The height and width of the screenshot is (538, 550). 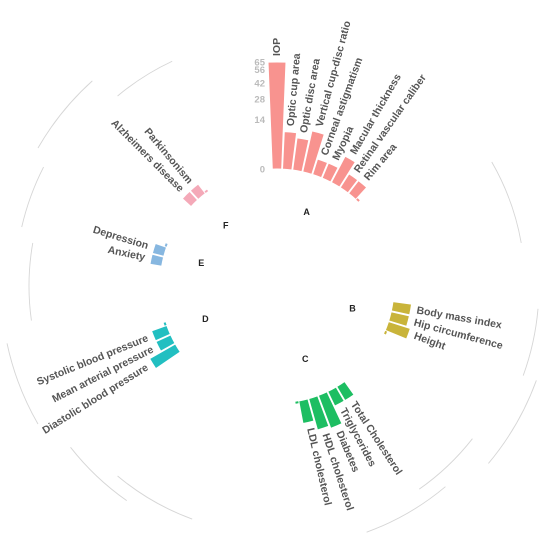 What do you see at coordinates (397, 330) in the screenshot?
I see `bar-height` at bounding box center [397, 330].